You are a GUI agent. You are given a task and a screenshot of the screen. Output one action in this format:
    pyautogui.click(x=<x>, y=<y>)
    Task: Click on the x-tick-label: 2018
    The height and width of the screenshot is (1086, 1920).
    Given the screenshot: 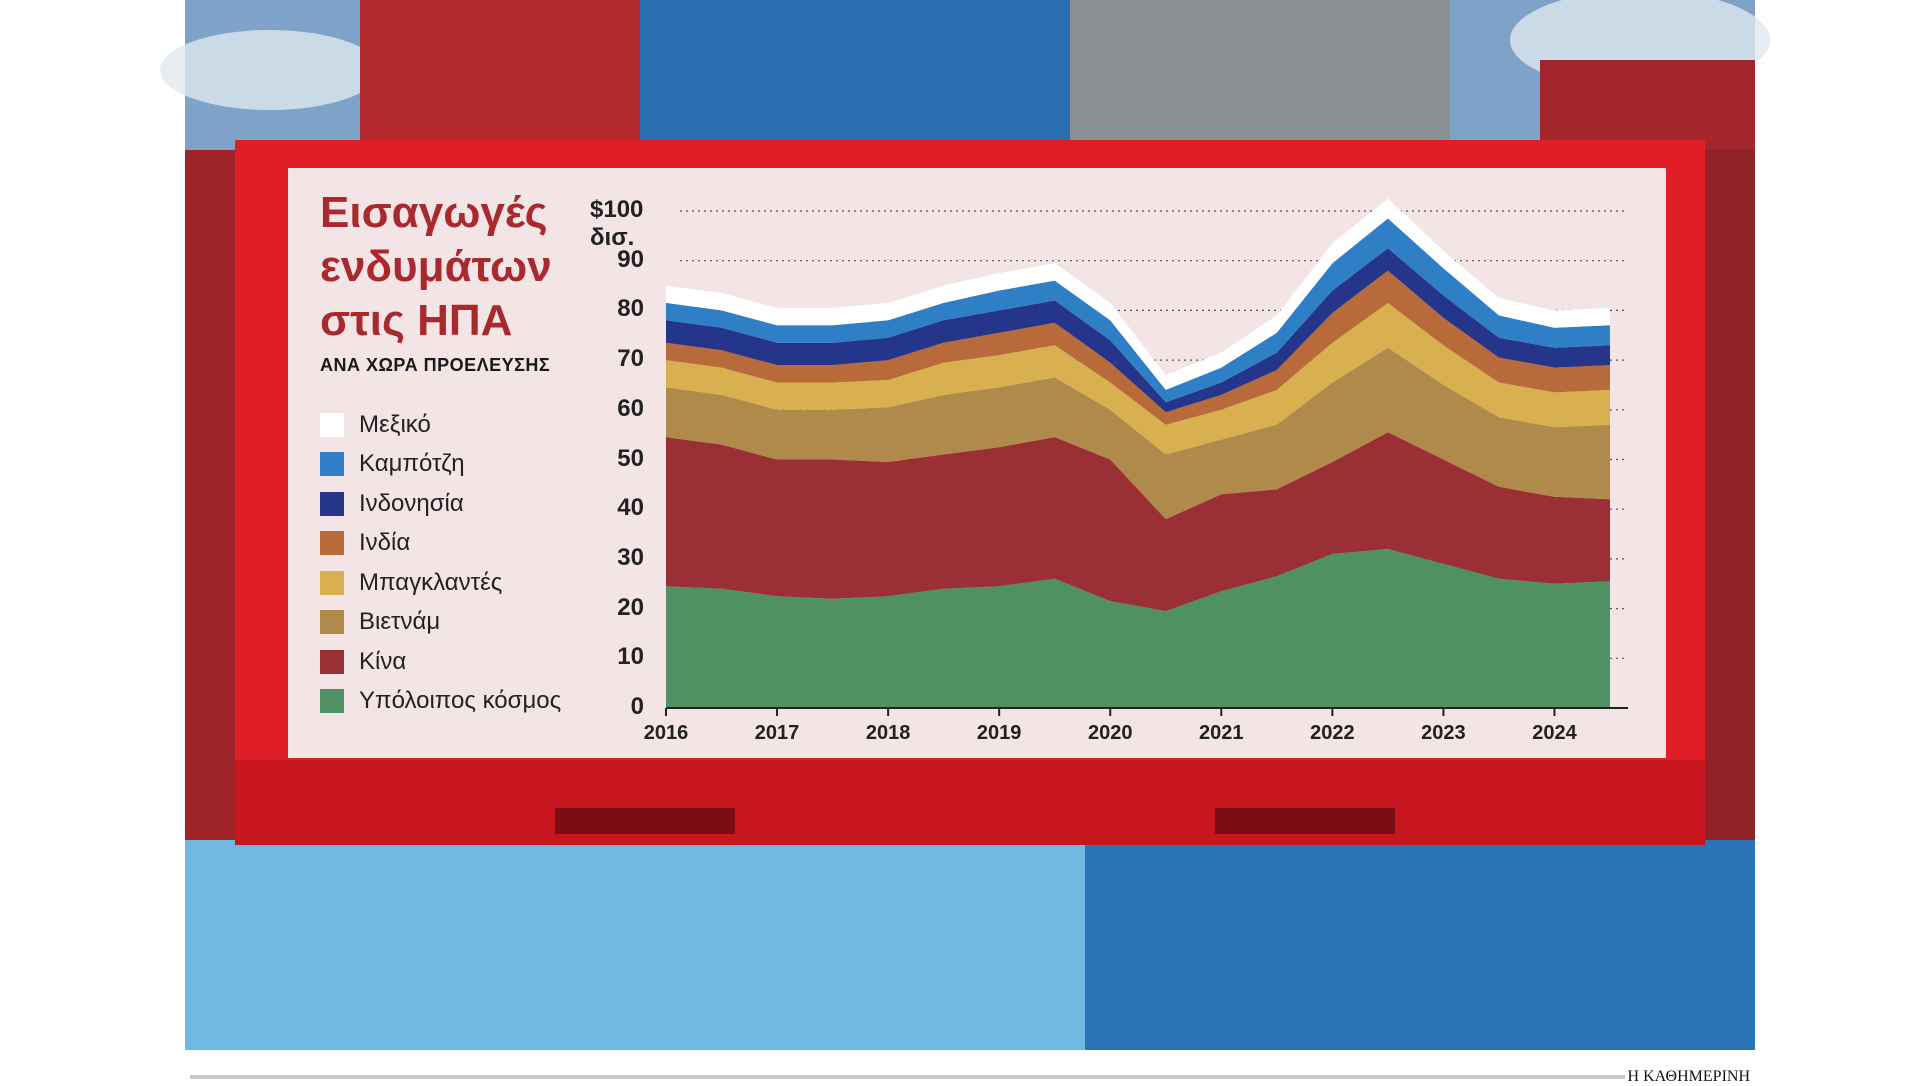 What is the action you would take?
    pyautogui.click(x=888, y=733)
    